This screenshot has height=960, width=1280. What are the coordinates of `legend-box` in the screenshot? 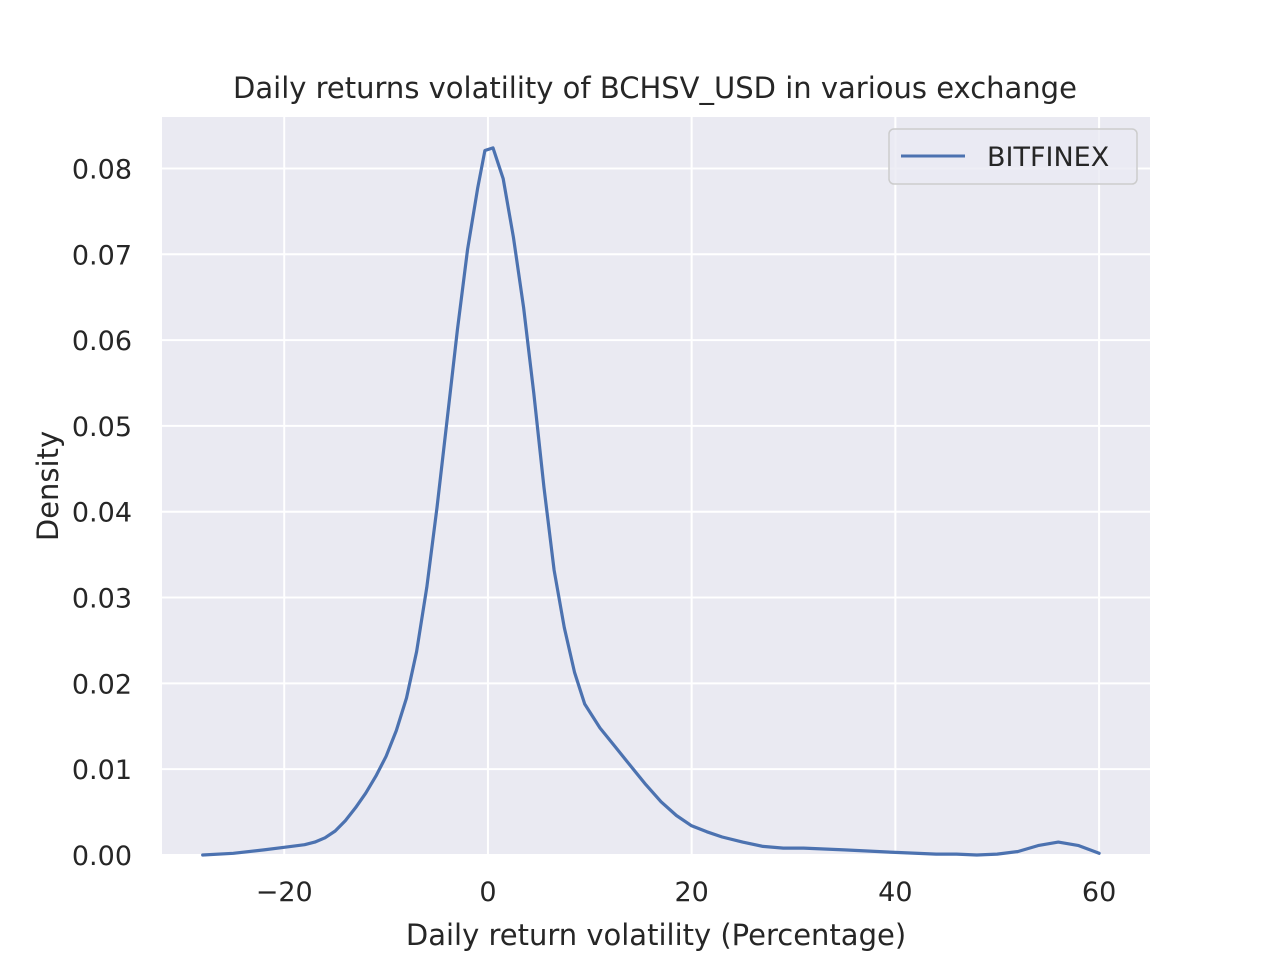 It's located at (1013, 156).